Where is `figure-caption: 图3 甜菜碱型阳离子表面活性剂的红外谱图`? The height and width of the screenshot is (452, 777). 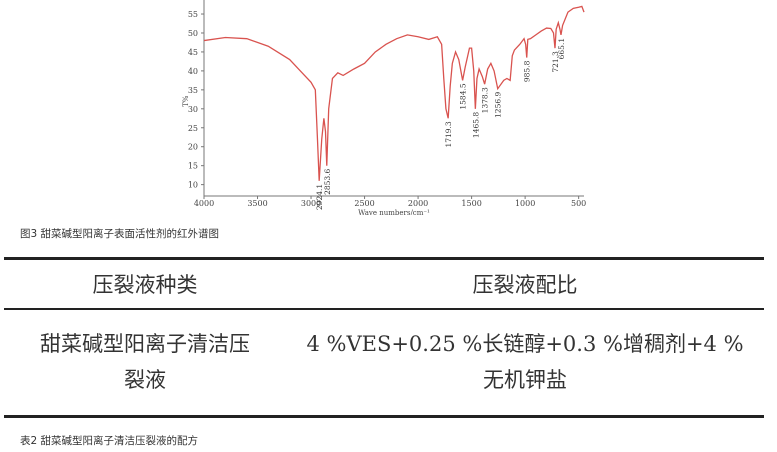 figure-caption: 图3 甜菜碱型阳离子表面活性剂的红外谱图 is located at coordinates (120, 234).